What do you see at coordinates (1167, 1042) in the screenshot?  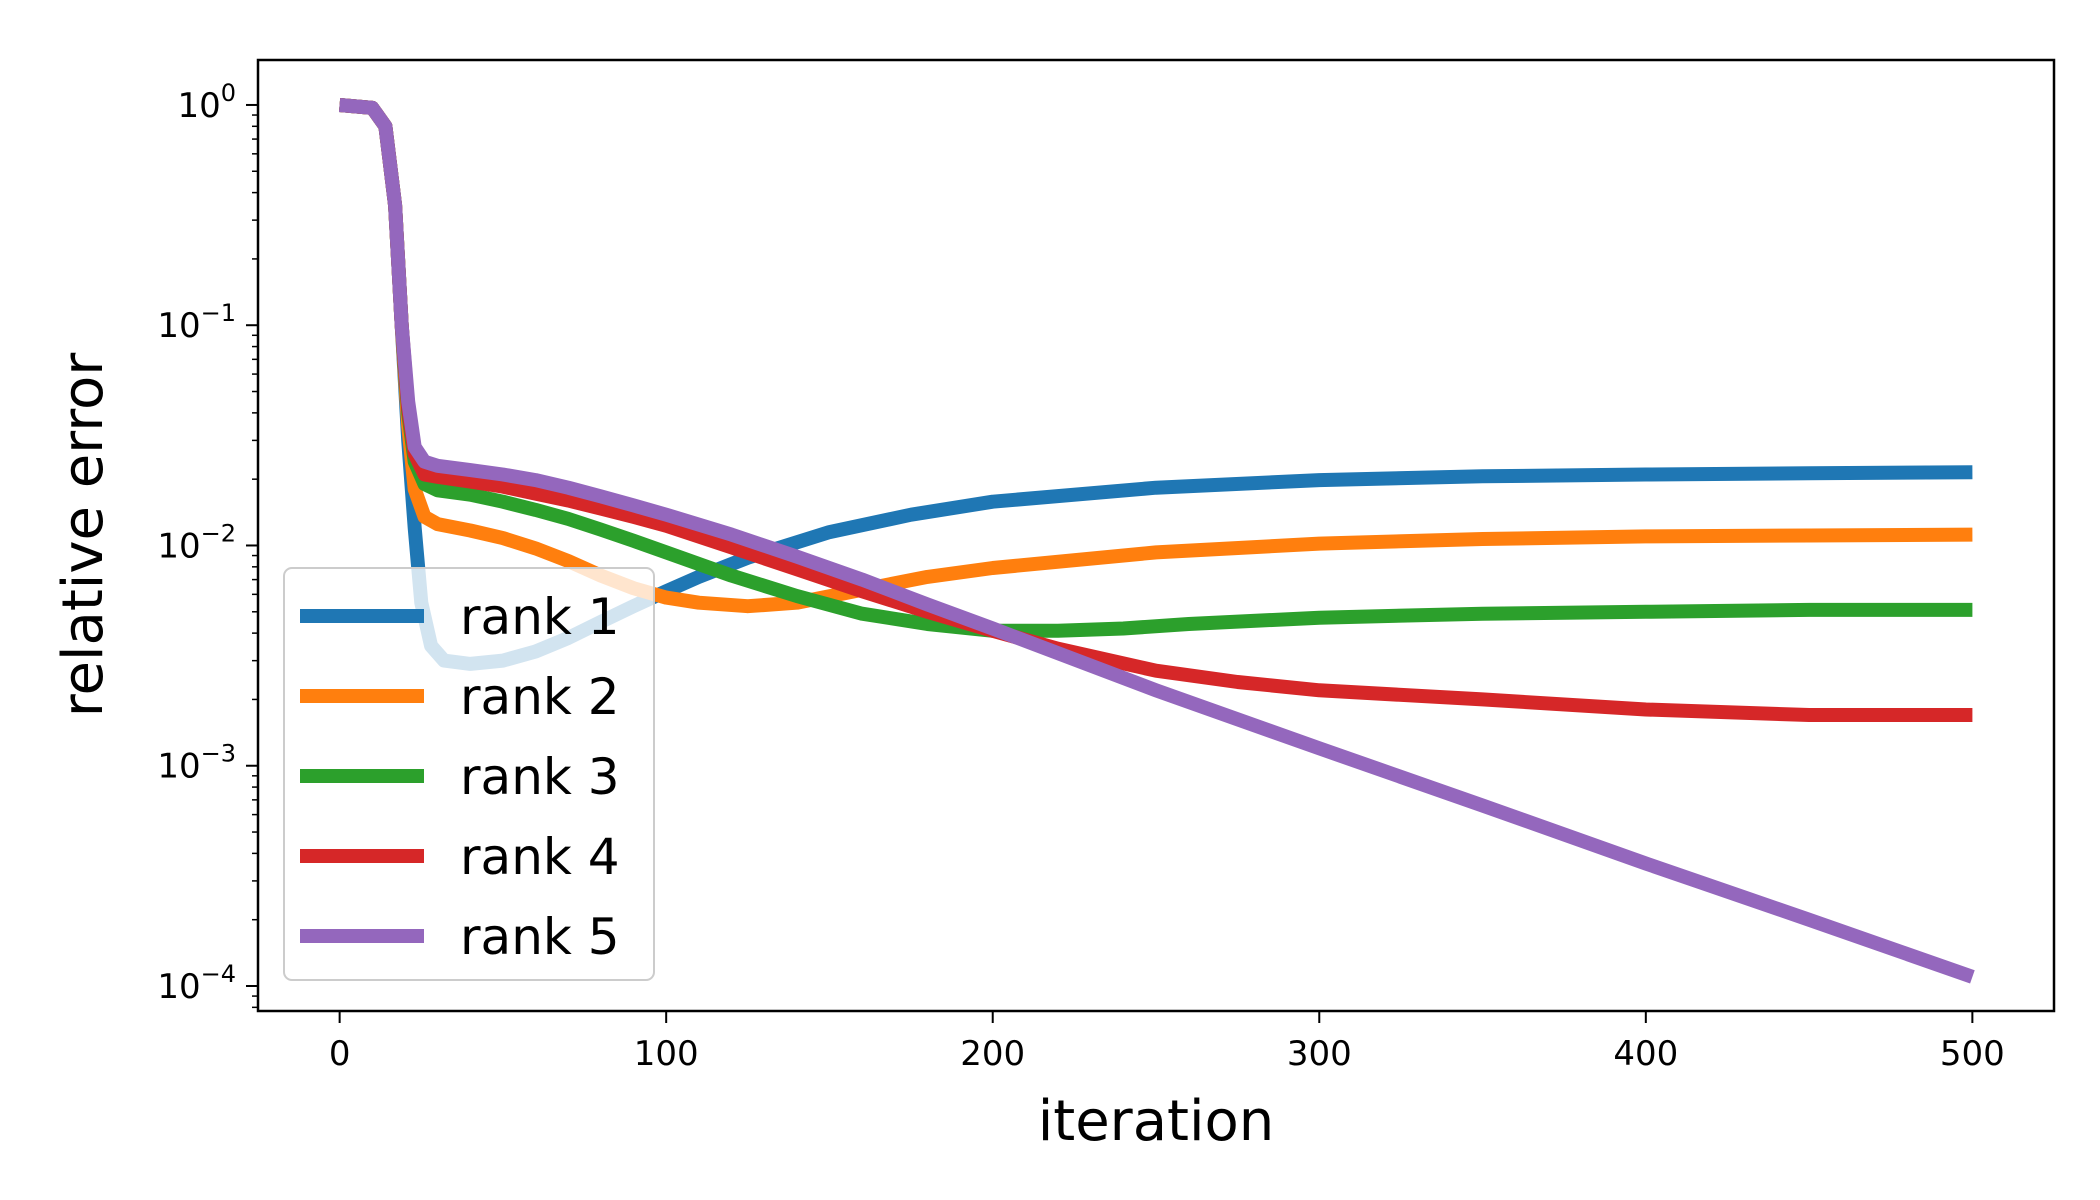 I see `x-axis: 0 100 200 300 400 500` at bounding box center [1167, 1042].